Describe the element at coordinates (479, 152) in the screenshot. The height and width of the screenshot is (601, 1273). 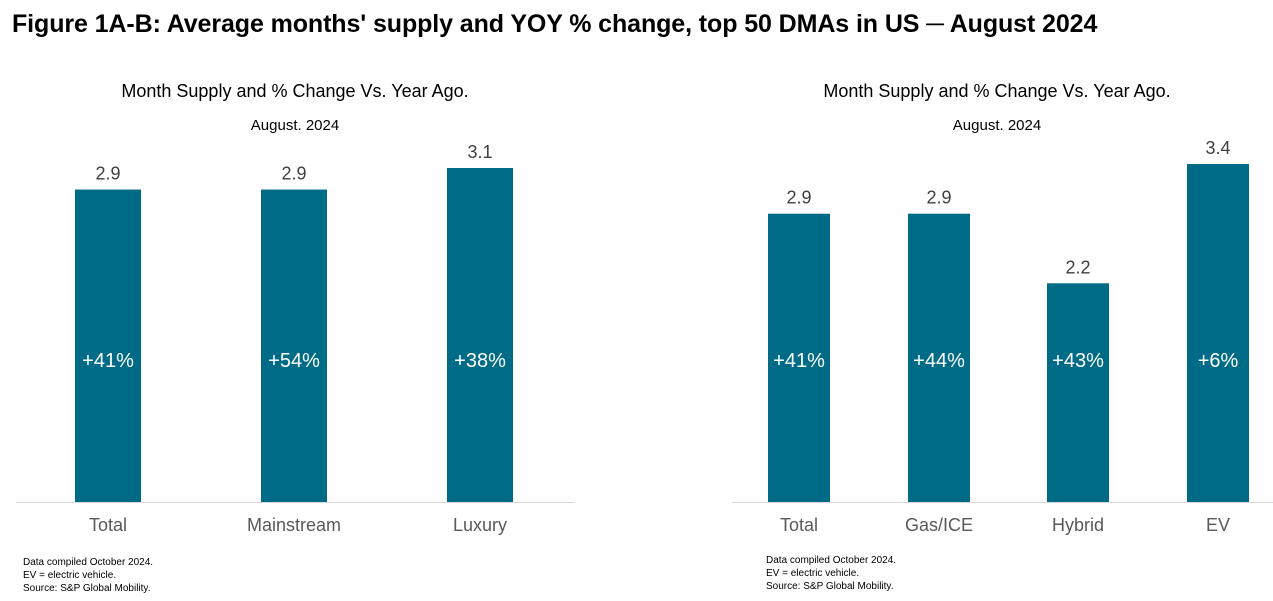
I see `data-label: 3.1` at that location.